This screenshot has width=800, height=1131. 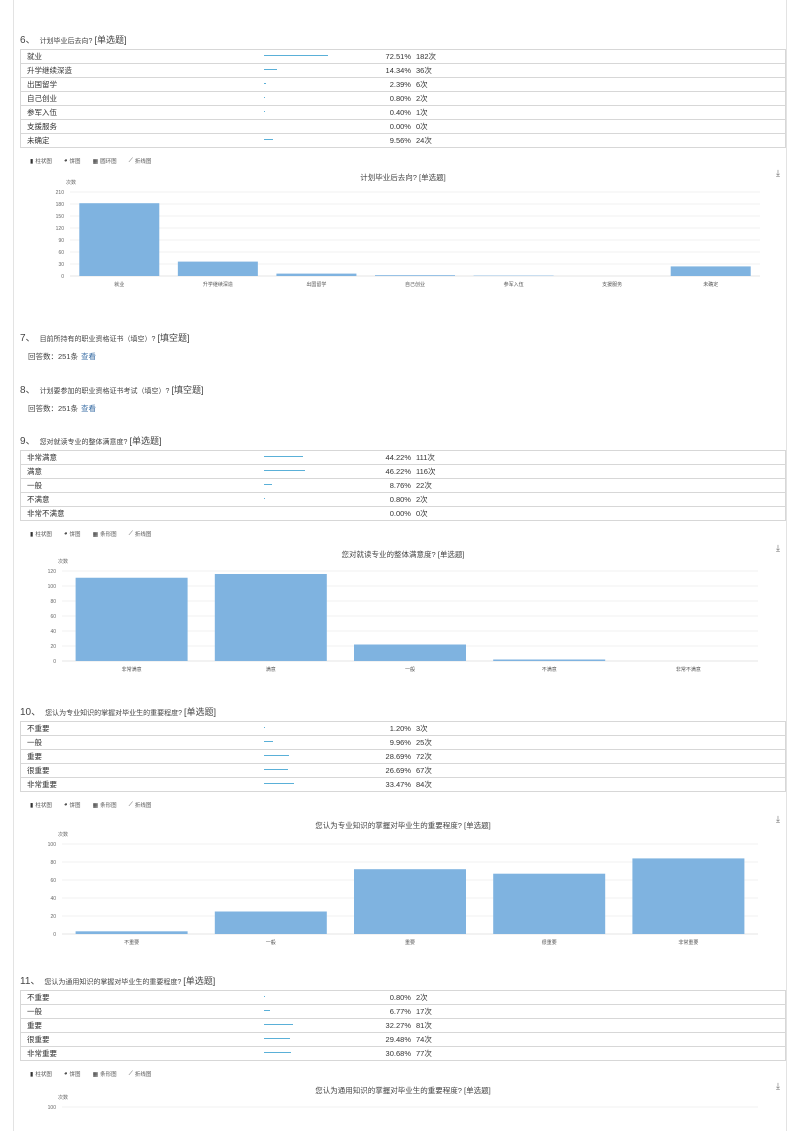 What do you see at coordinates (383, 56) in the screenshot?
I see `option-percent: 72.51%` at bounding box center [383, 56].